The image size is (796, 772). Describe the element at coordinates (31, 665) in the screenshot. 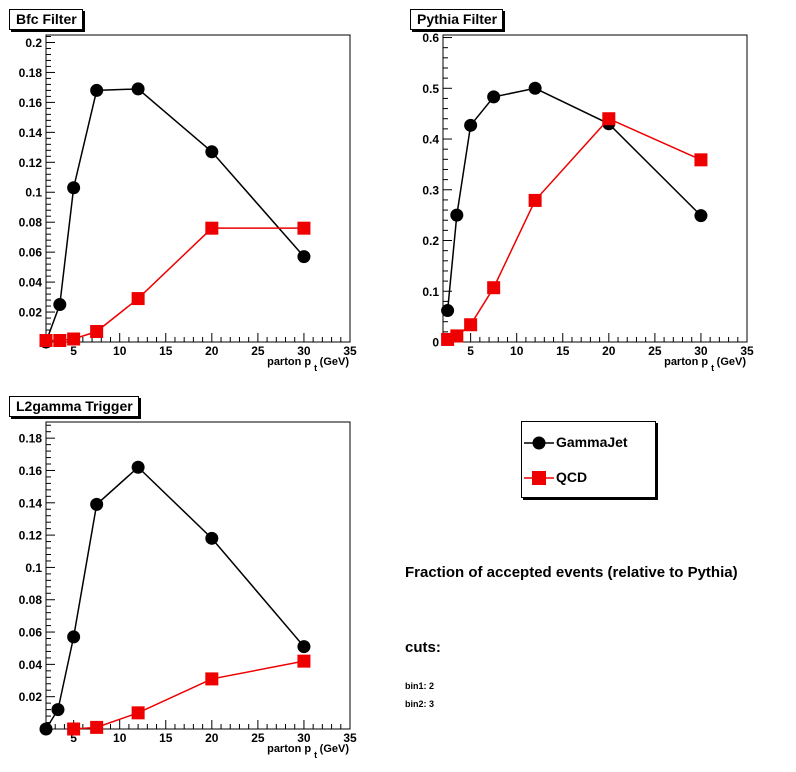

I see `l2-ytick-label: 0.04` at that location.